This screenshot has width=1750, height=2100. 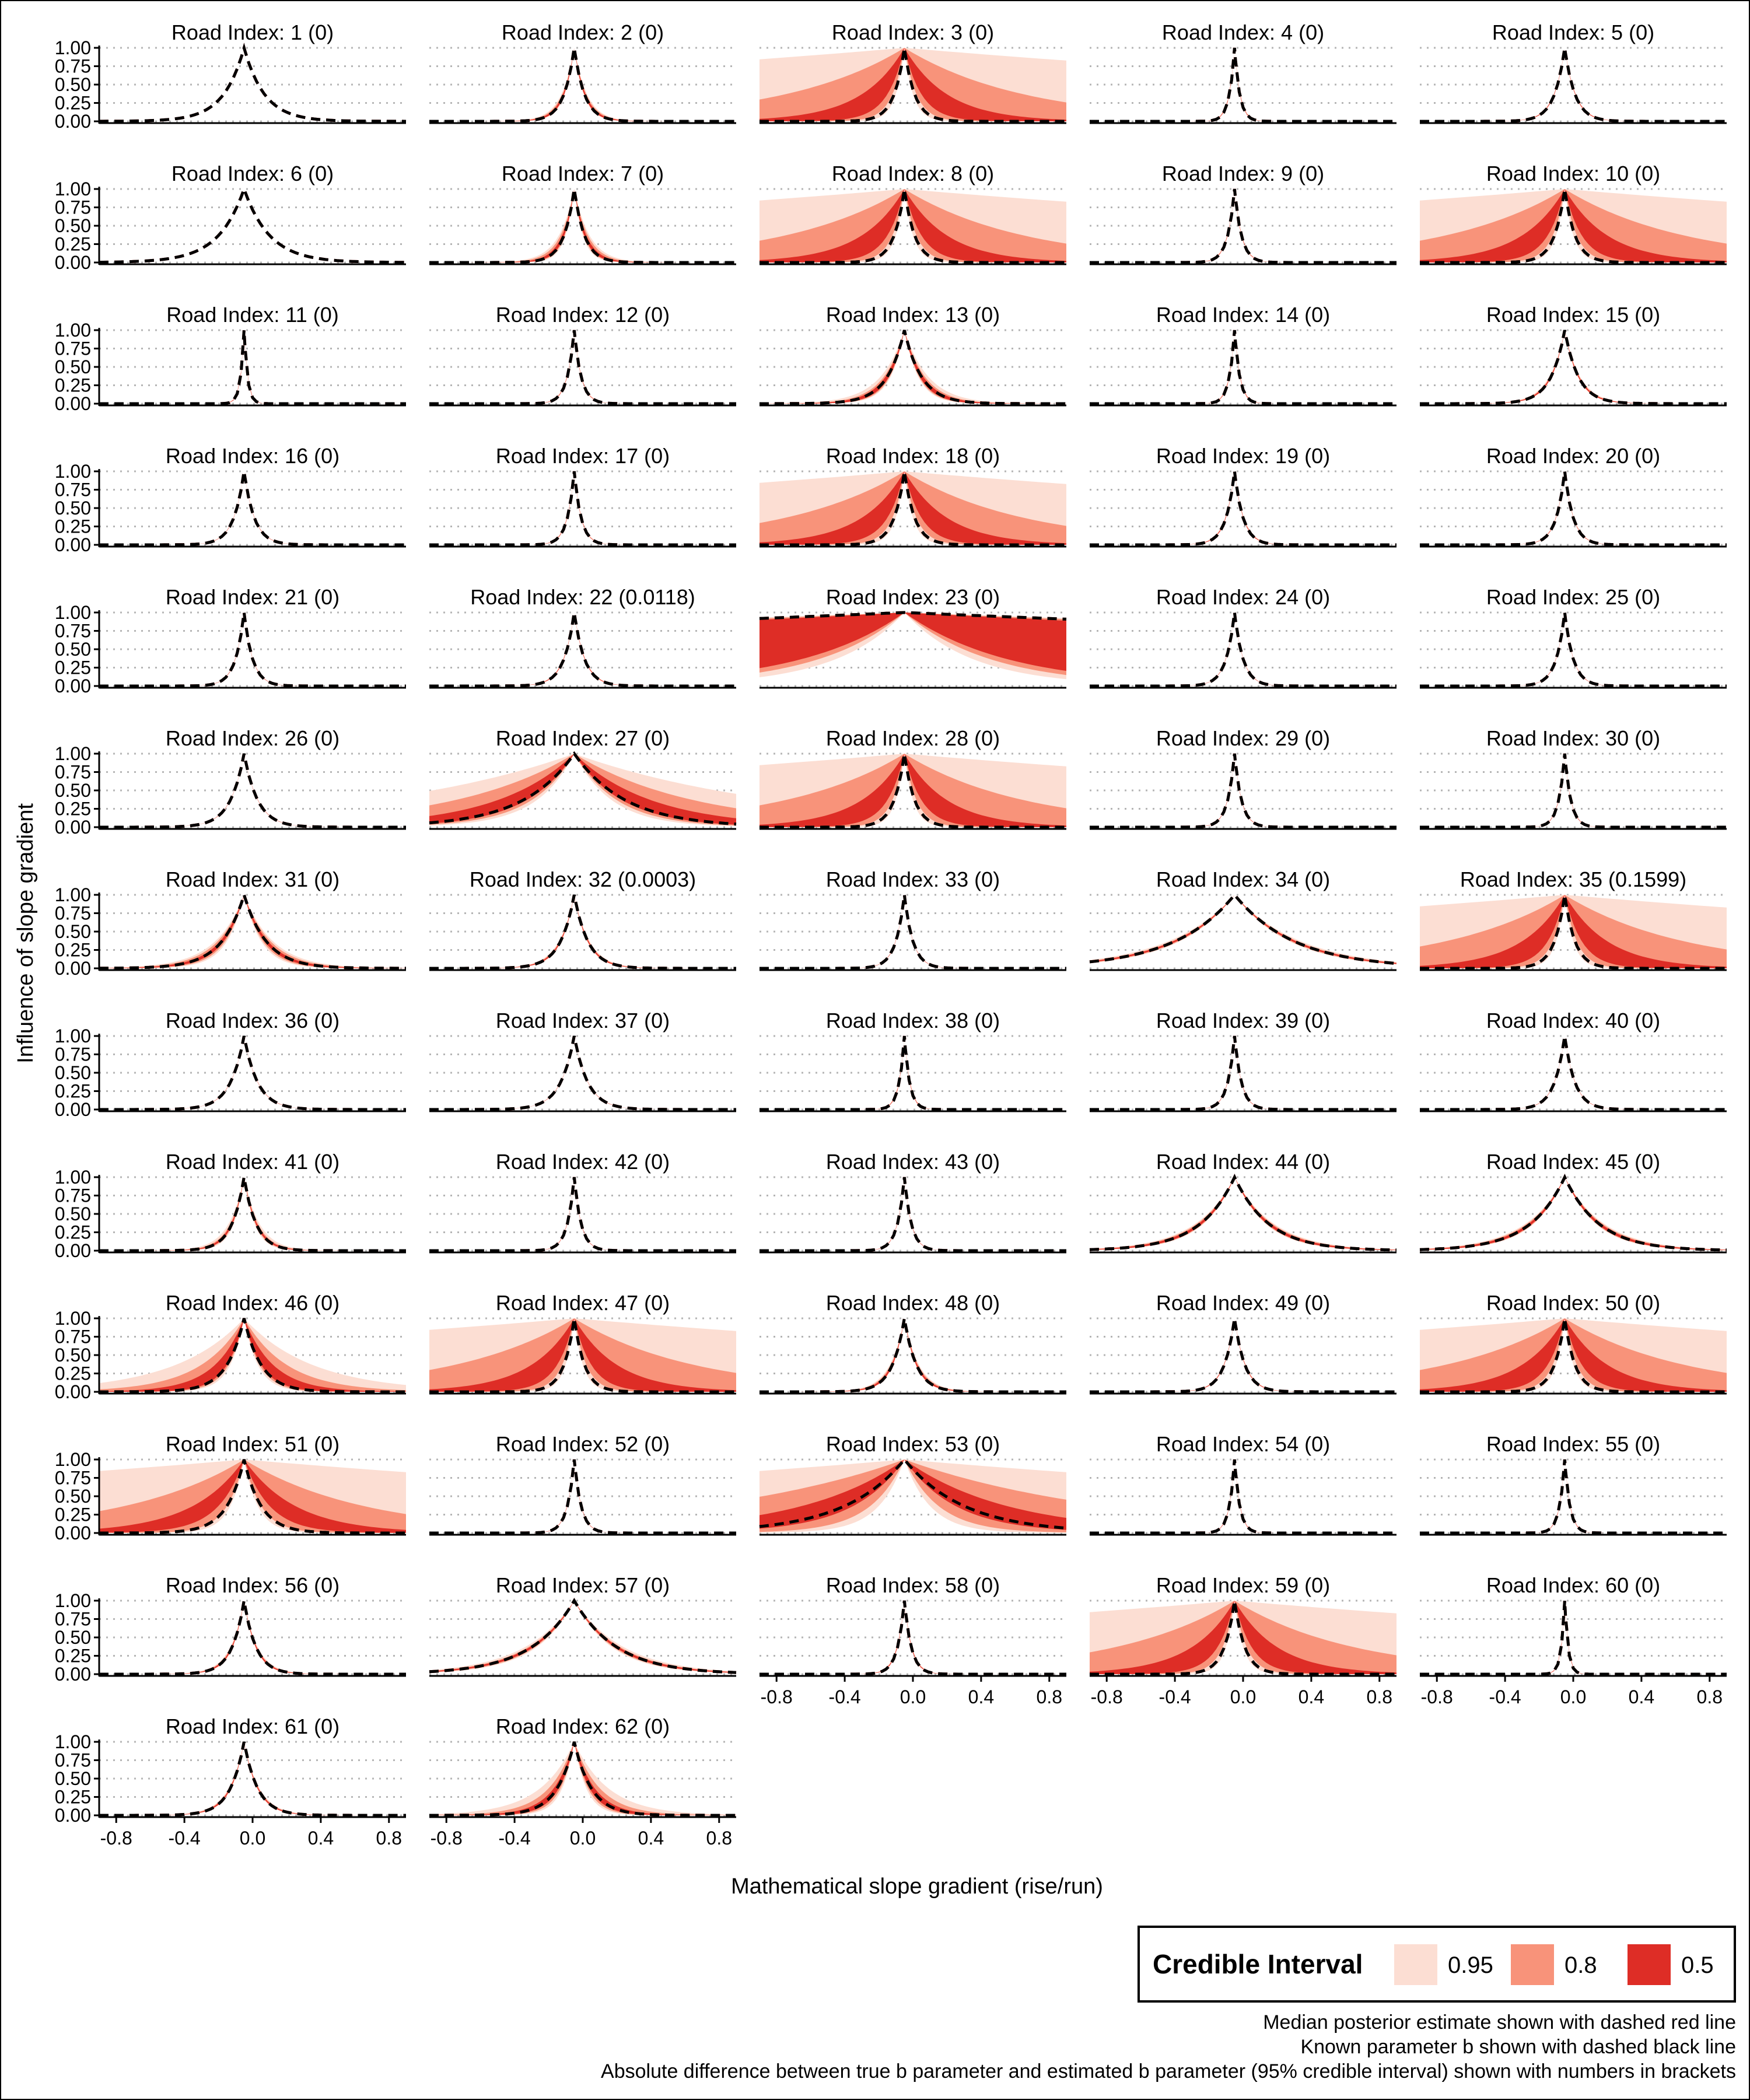 I want to click on facet-panel: Road Index: 43 (0), so click(x=913, y=1202).